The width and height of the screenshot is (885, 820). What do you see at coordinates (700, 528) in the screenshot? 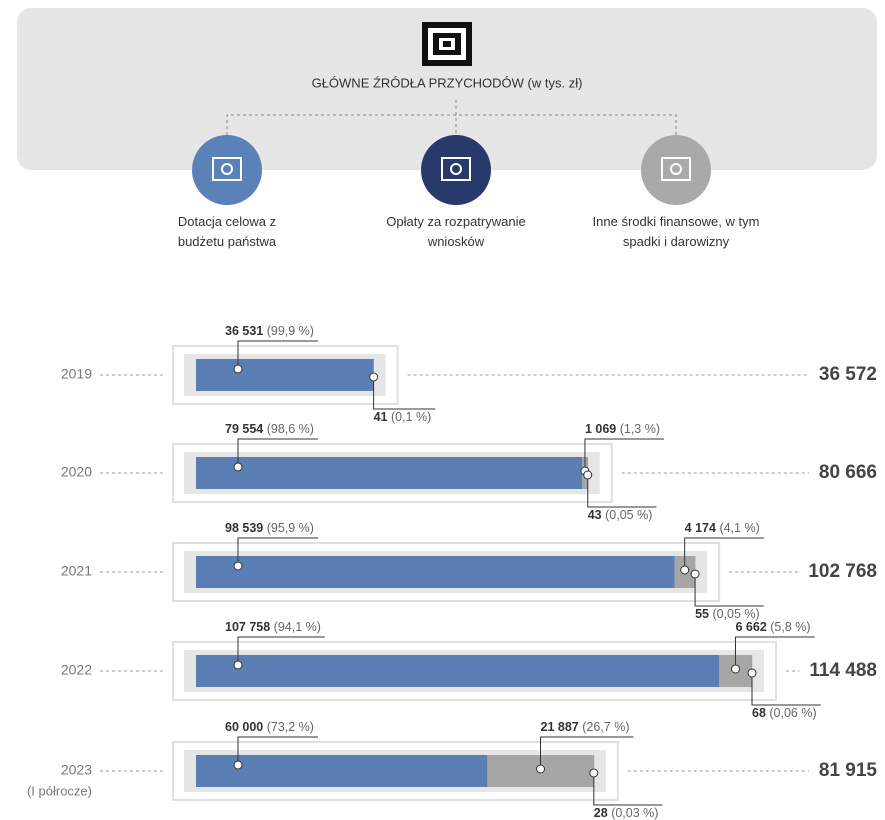
I see `value-label: 4 174` at bounding box center [700, 528].